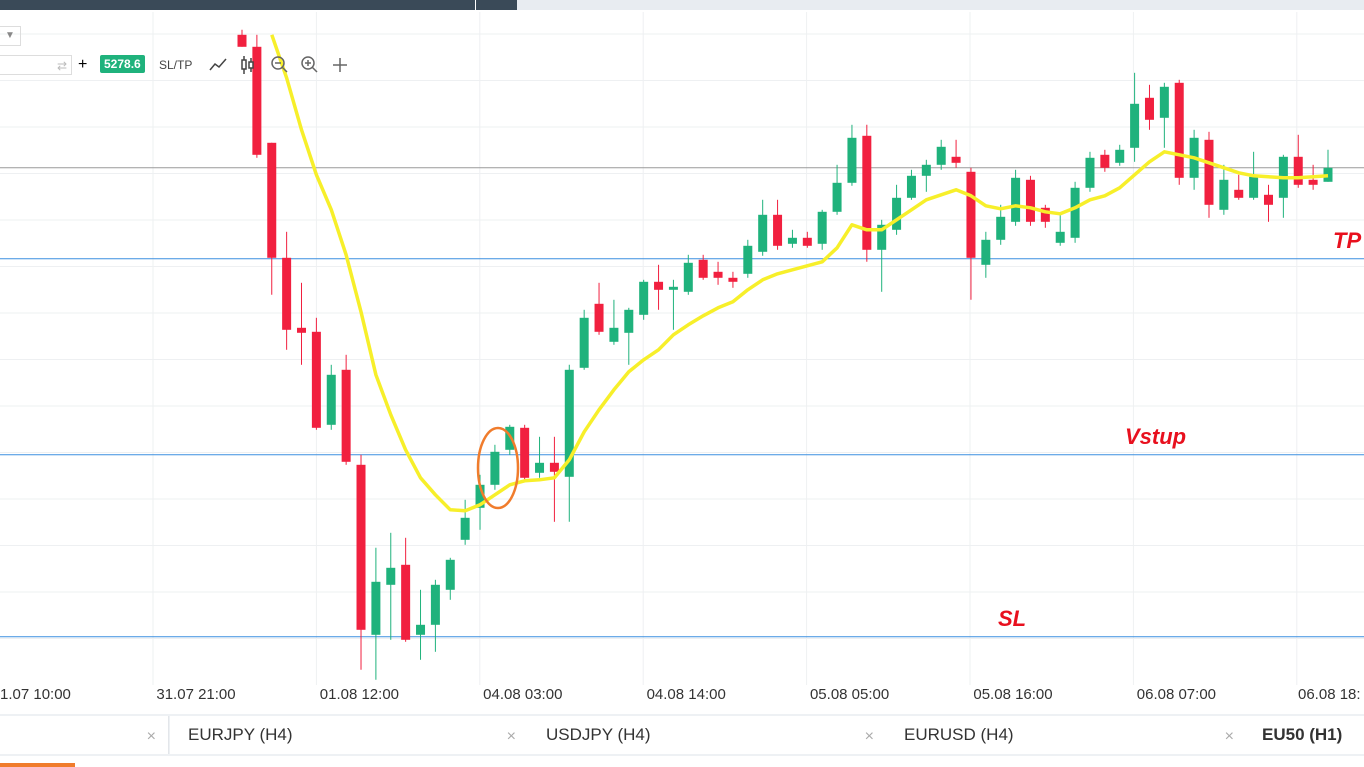 This screenshot has width=1364, height=767. Describe the element at coordinates (1347, 240) in the screenshot. I see `level-label: TP` at that location.